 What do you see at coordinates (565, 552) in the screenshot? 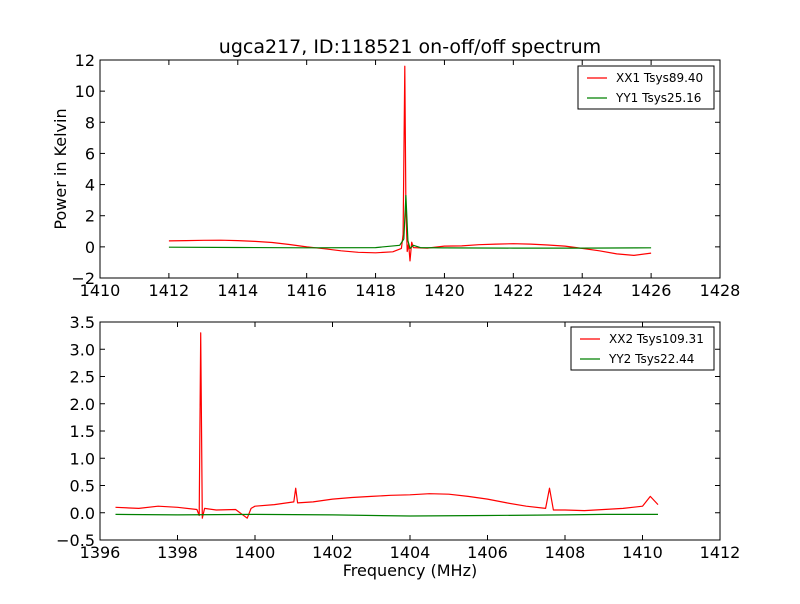
I see `x-tick-label: 1408` at bounding box center [565, 552].